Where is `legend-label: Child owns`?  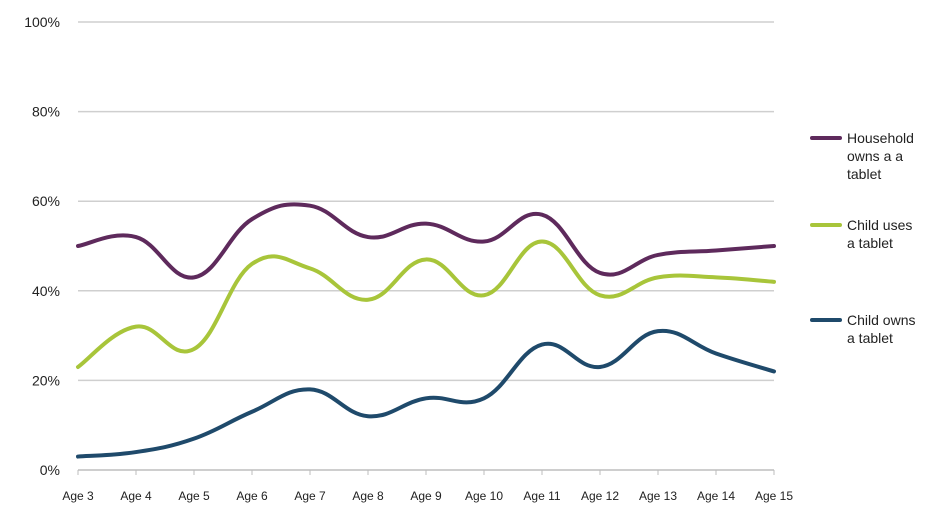
legend-label: Child owns is located at coordinates (881, 320).